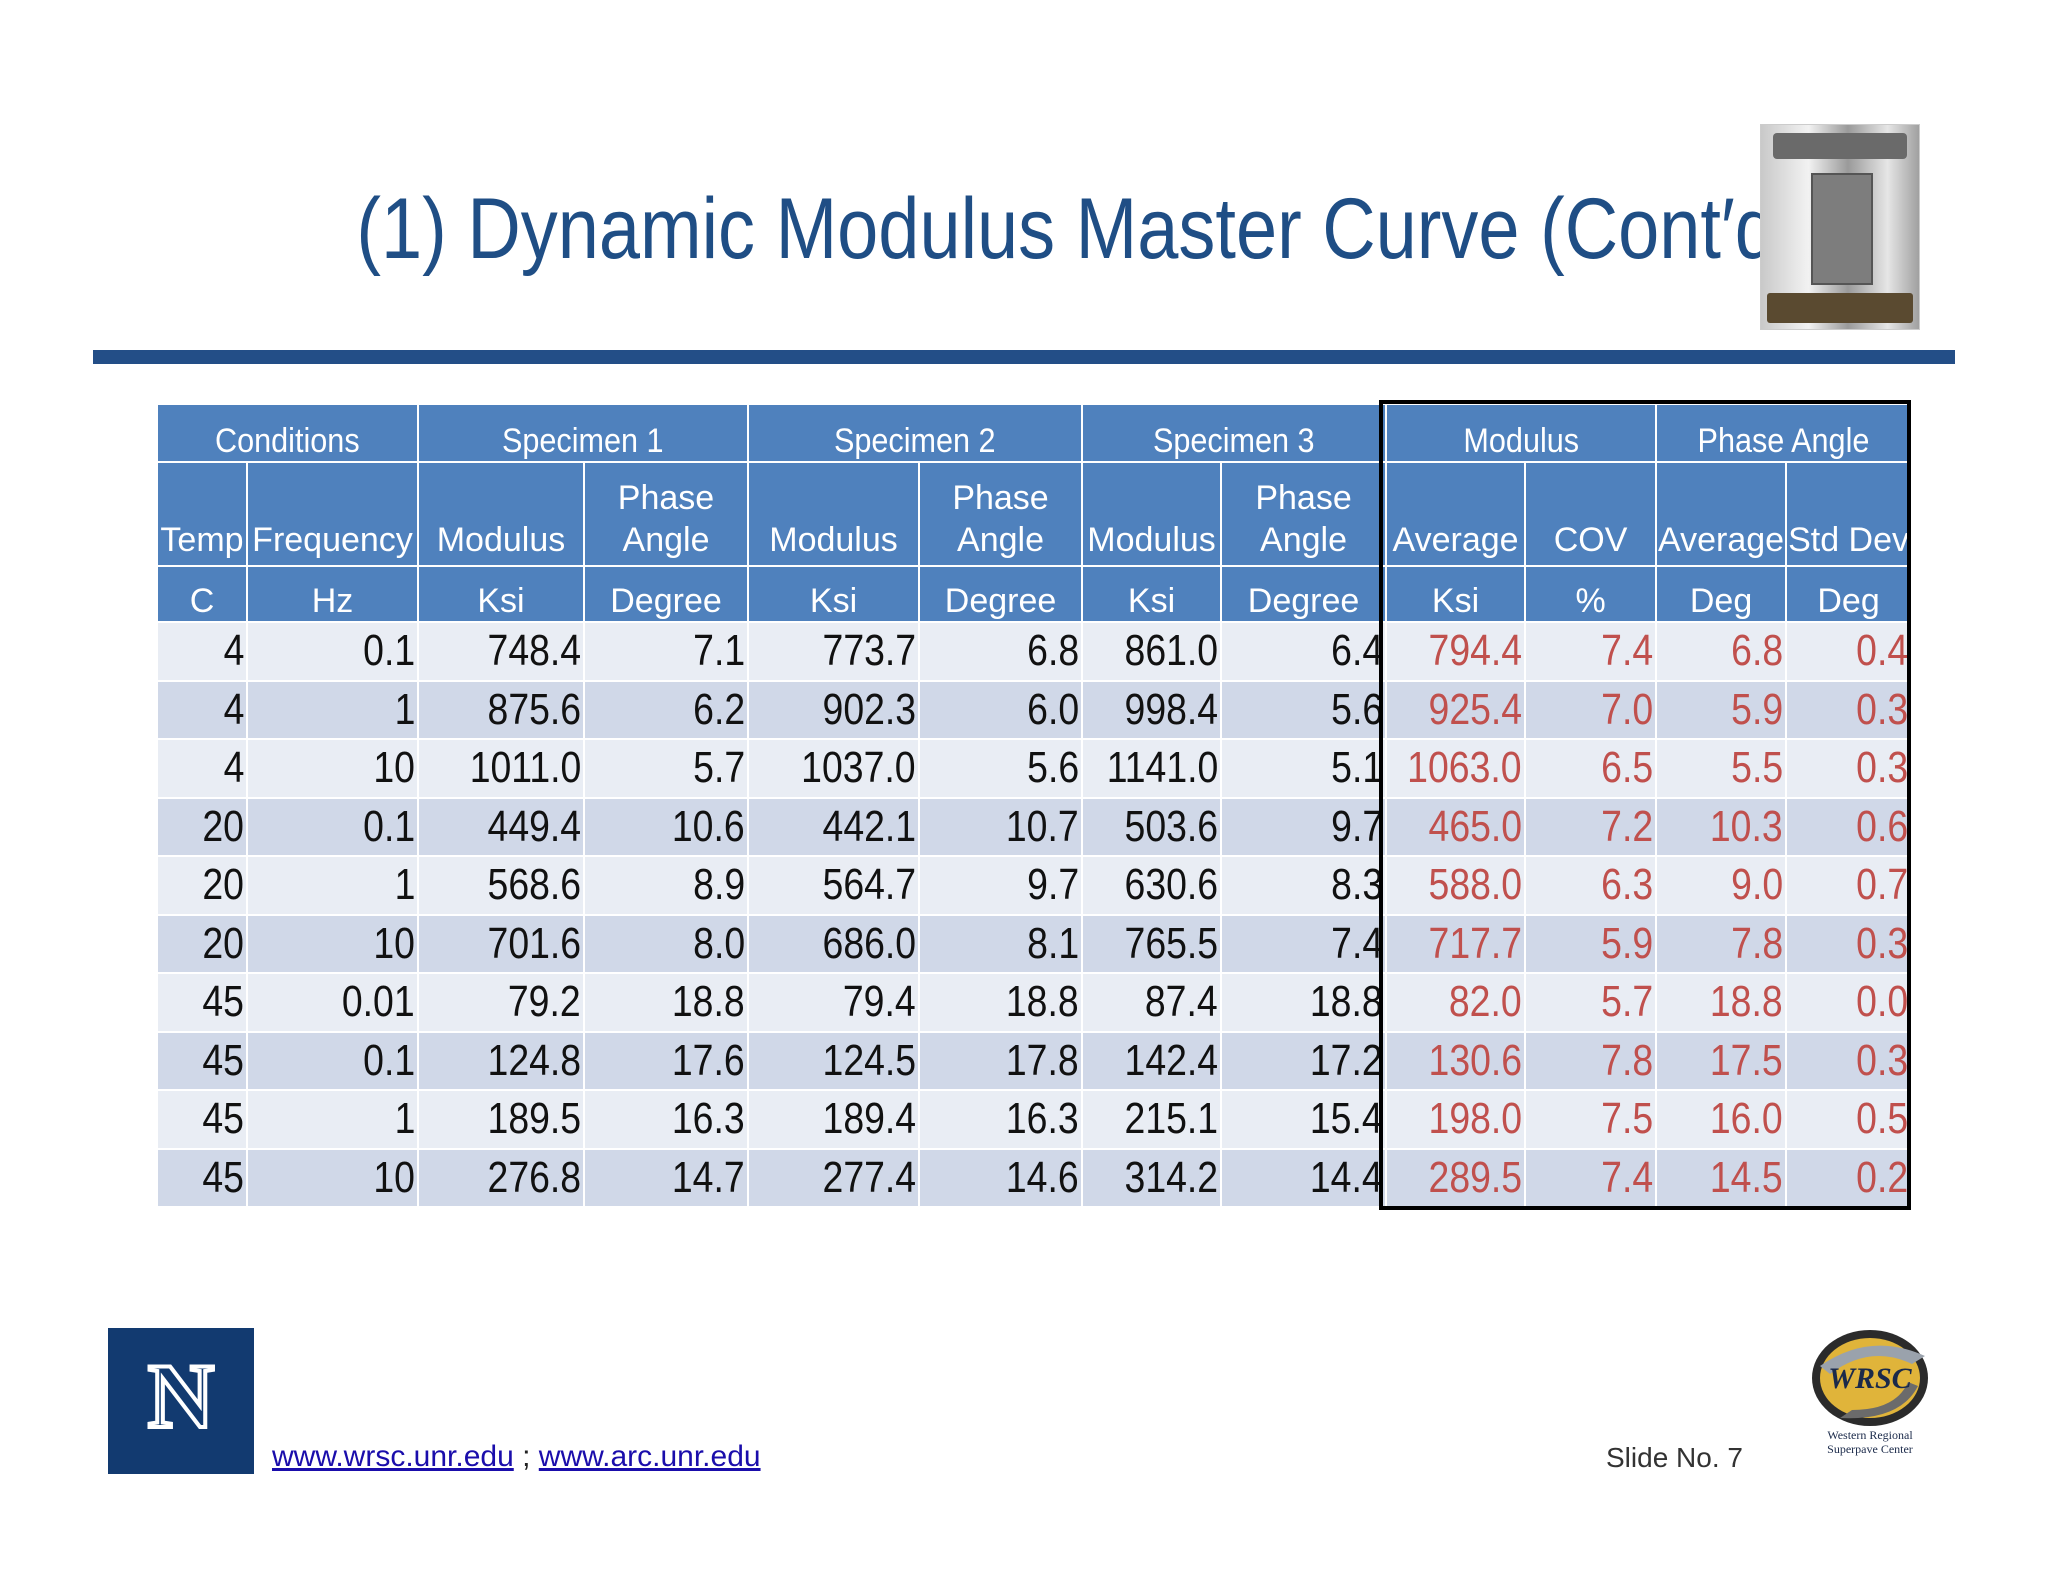  What do you see at coordinates (1034, 709) in the screenshot?
I see `table-row: 4 1 875.6 6.2 902.3 6.0 998.4 5.6 925.4 7.0 5.9 0.3` at bounding box center [1034, 709].